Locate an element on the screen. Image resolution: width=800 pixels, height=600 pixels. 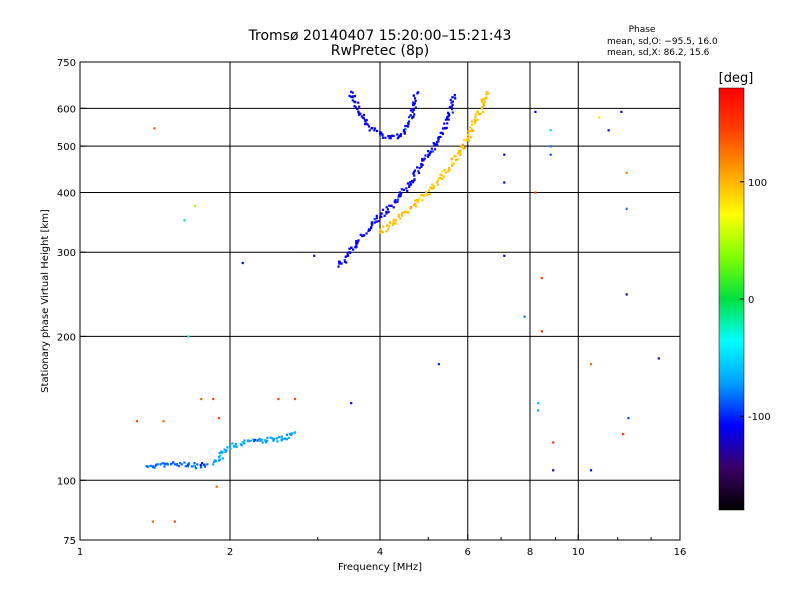
x-tick-label: 6 is located at coordinates (468, 552).